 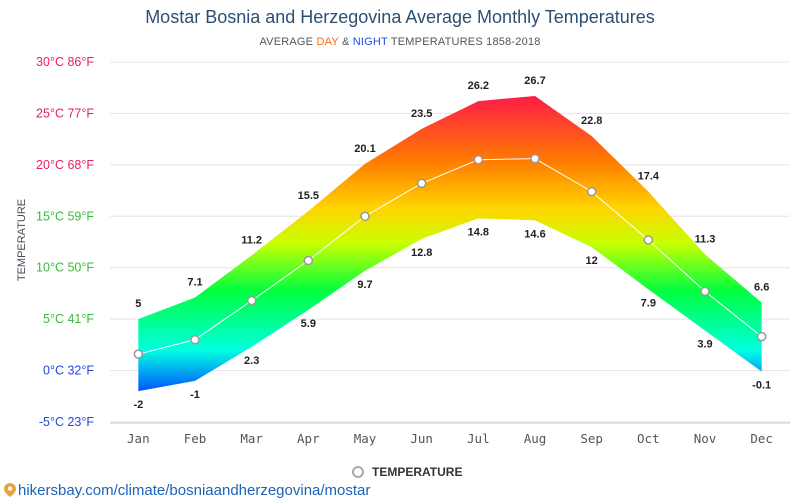 I want to click on y-tick-label: 5°C 41°F, so click(x=68, y=319).